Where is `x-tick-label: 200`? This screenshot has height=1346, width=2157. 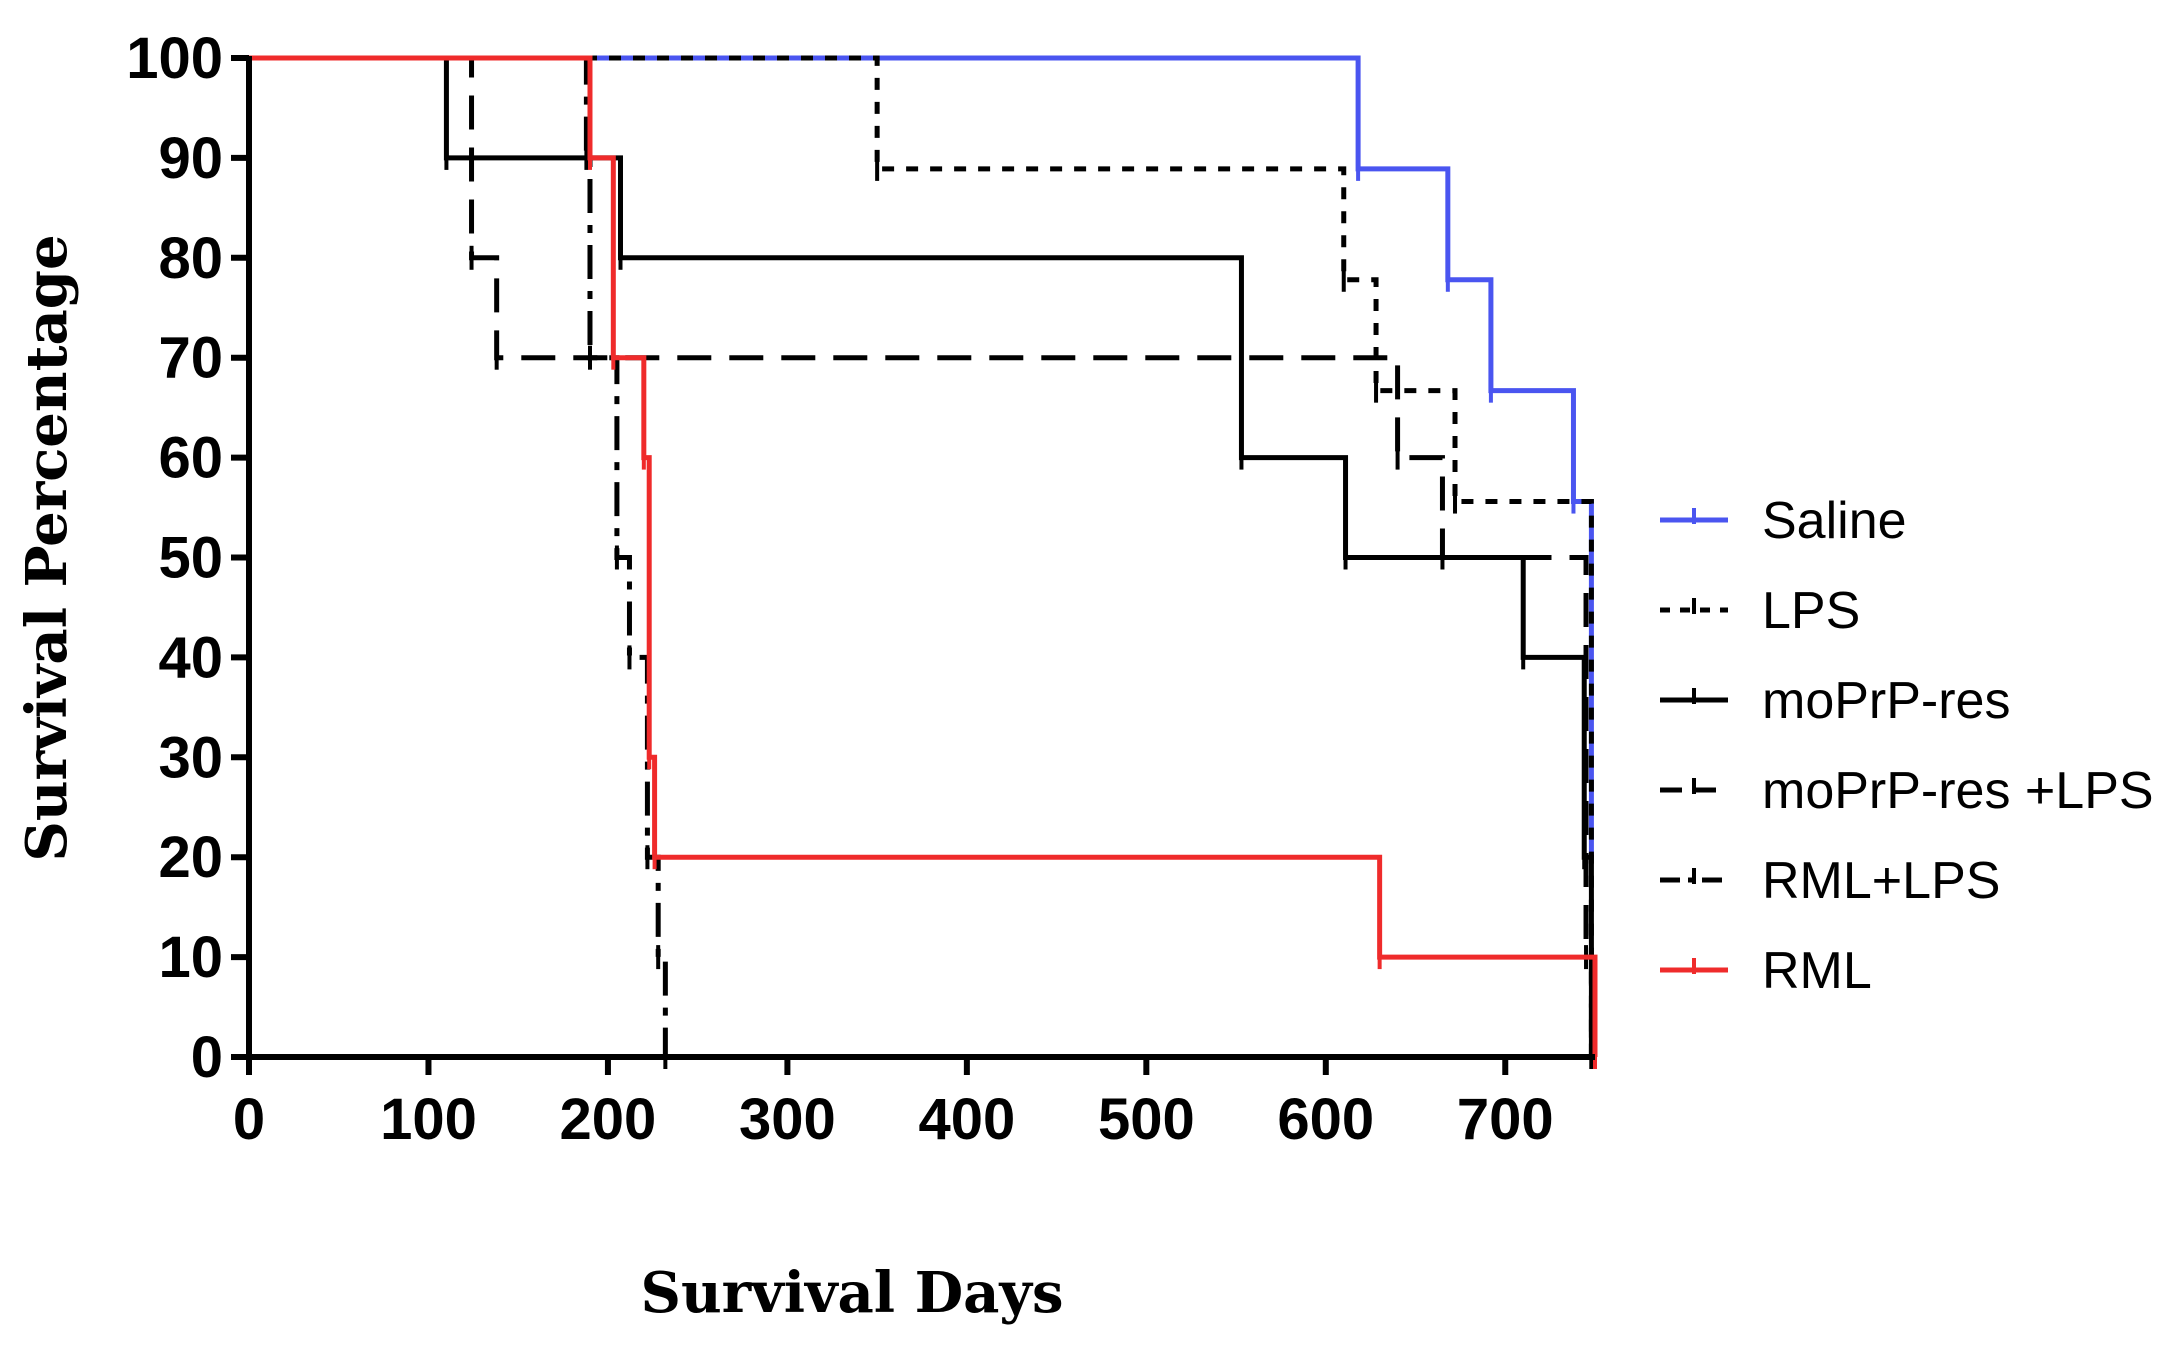 x-tick-label: 200 is located at coordinates (608, 1119).